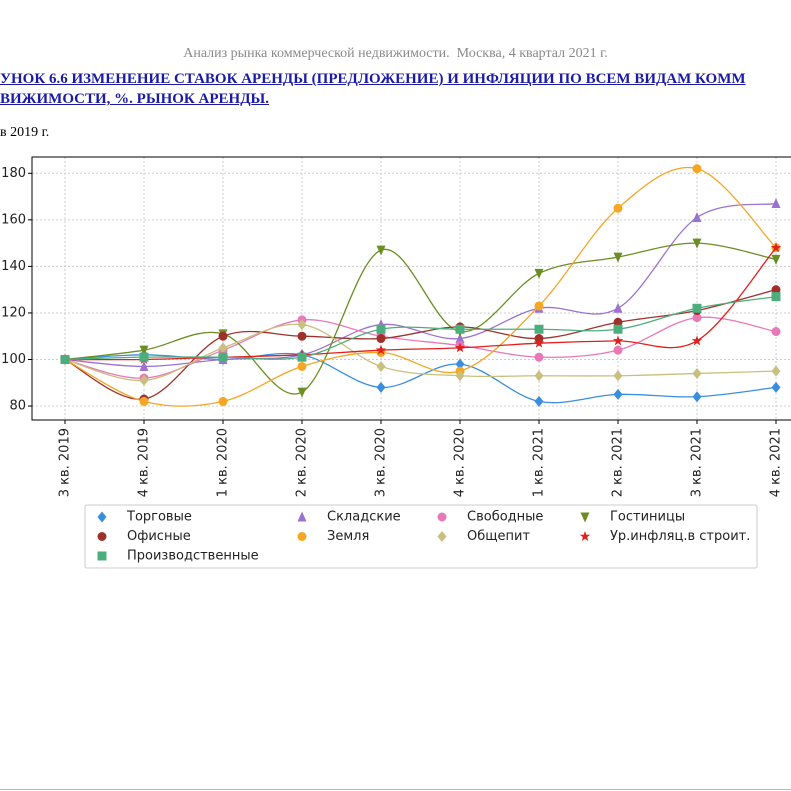  What do you see at coordinates (193, 556) in the screenshot?
I see `legend-label: Производственные` at bounding box center [193, 556].